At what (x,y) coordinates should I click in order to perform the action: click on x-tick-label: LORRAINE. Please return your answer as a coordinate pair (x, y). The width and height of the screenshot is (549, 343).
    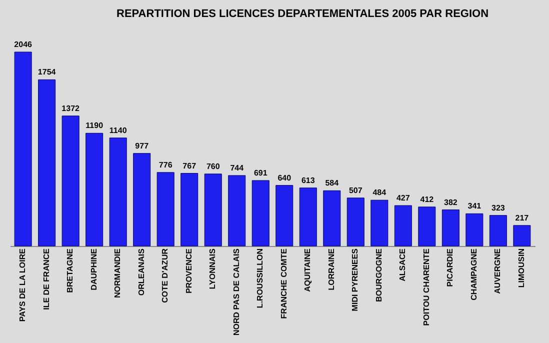
    Looking at the image, I should click on (331, 269).